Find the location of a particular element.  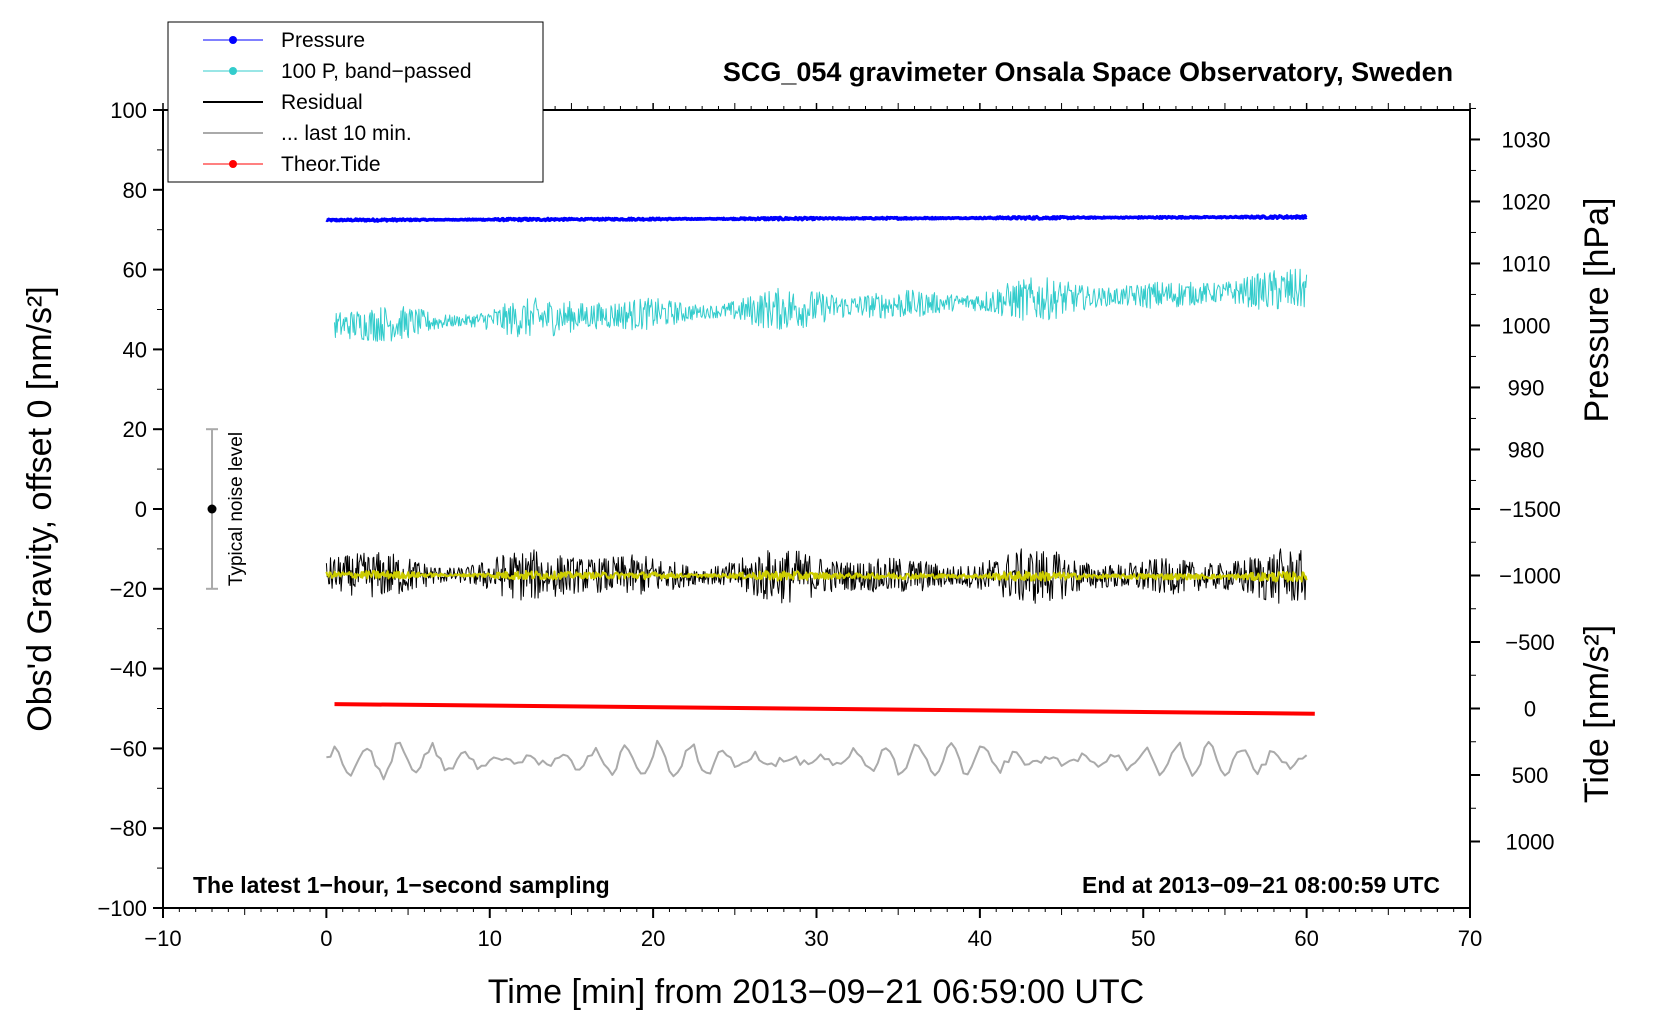

y-tick-label: −100 is located at coordinates (122, 908).